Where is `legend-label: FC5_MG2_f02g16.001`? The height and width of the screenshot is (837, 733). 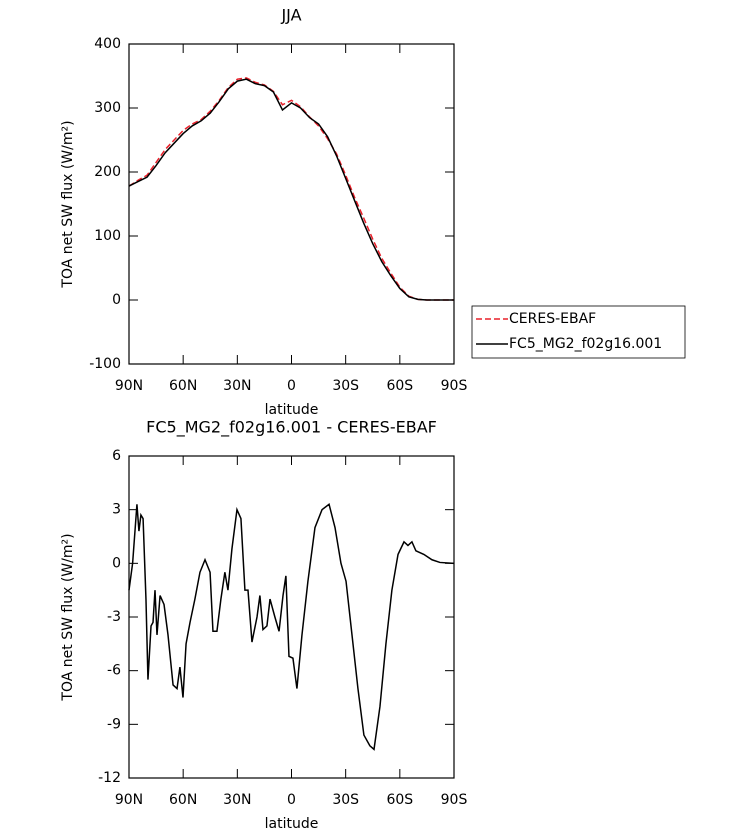 legend-label: FC5_MG2_f02g16.001 is located at coordinates (585, 344).